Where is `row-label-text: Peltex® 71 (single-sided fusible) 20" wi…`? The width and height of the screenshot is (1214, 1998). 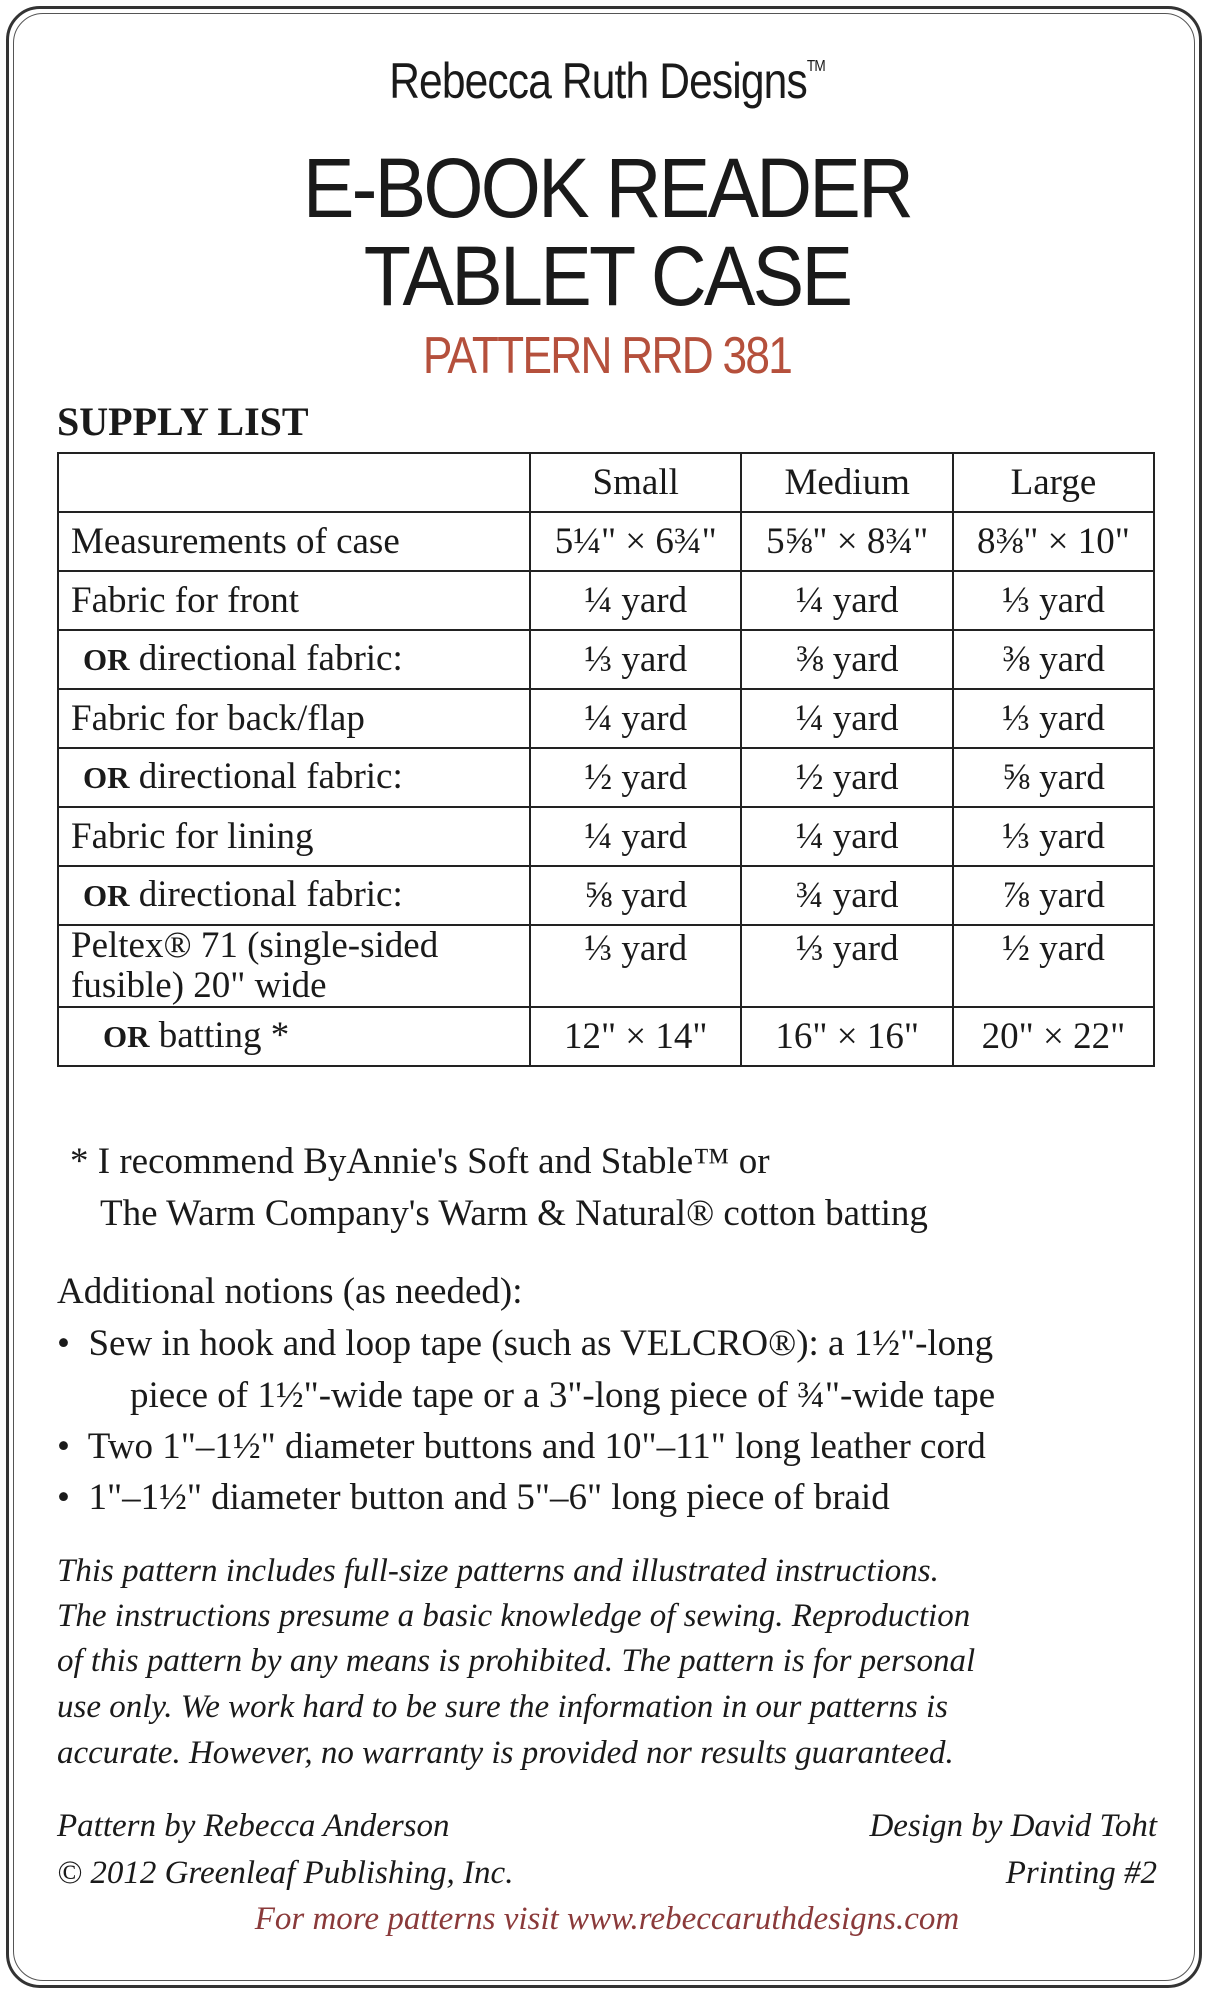 row-label-text: Peltex® 71 (single-sided fusible) 20" wi… is located at coordinates (255, 965).